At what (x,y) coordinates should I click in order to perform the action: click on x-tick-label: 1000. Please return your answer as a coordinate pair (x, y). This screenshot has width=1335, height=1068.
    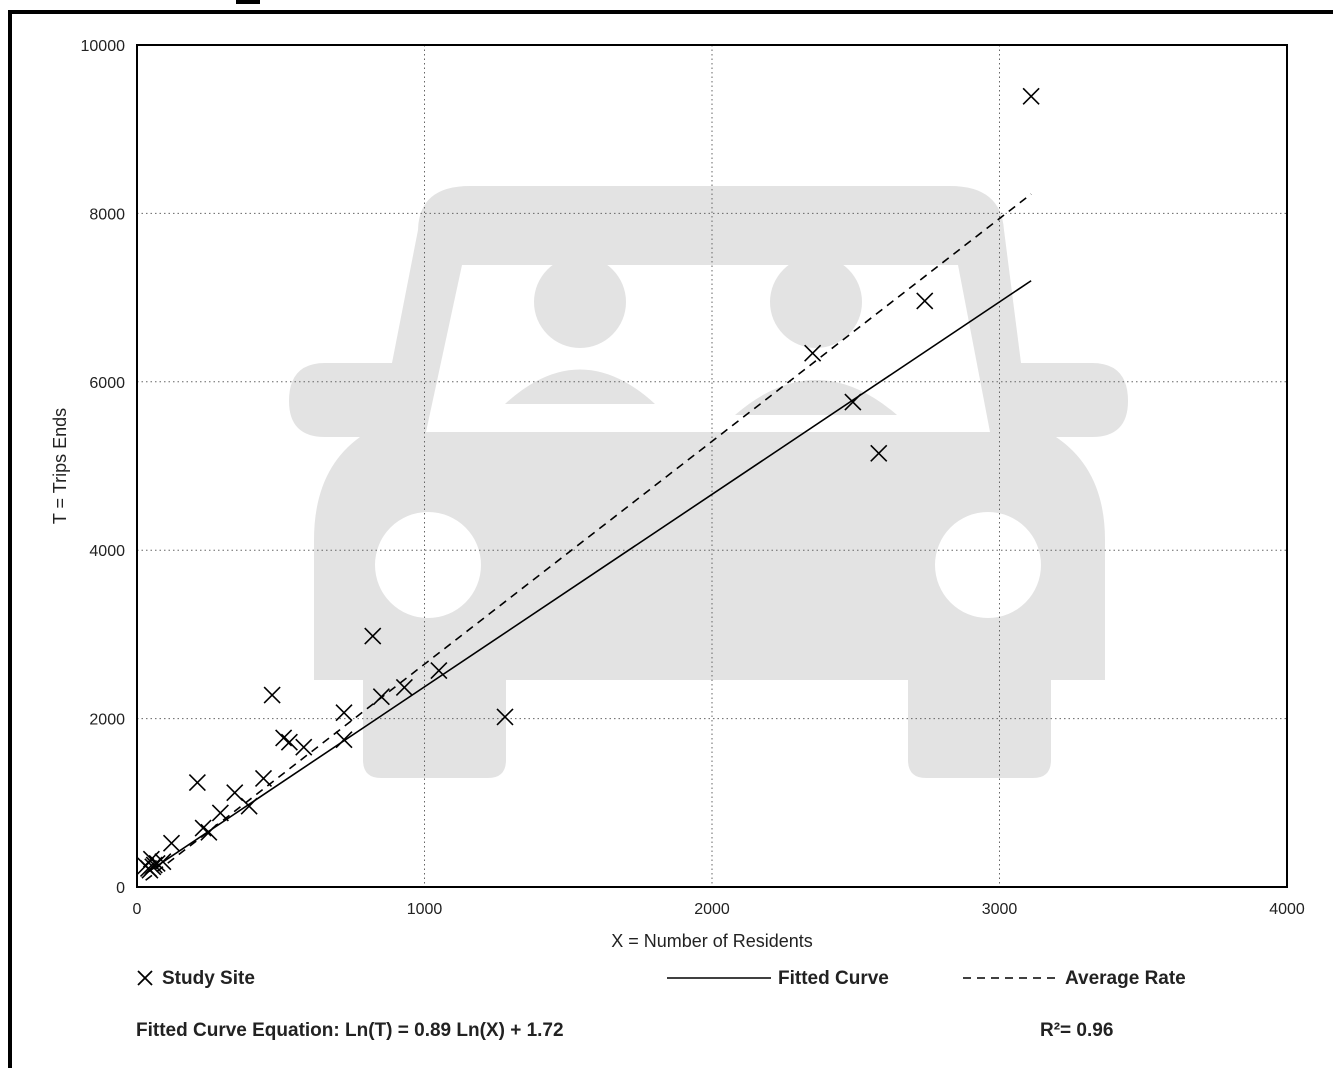
    Looking at the image, I should click on (425, 909).